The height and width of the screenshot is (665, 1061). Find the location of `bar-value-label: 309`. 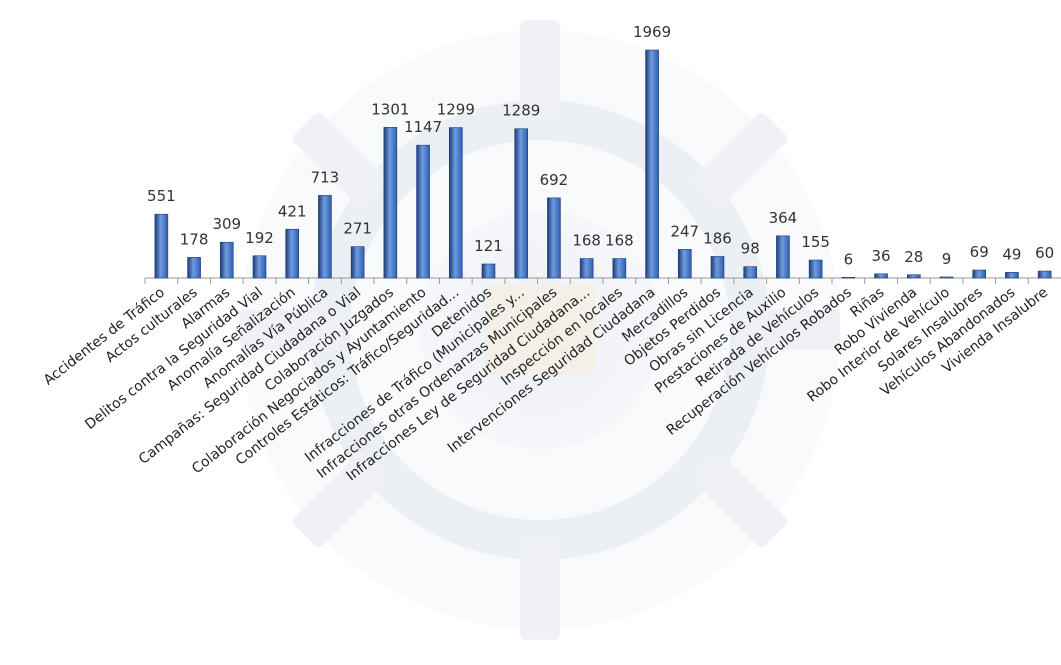

bar-value-label: 309 is located at coordinates (226, 224).